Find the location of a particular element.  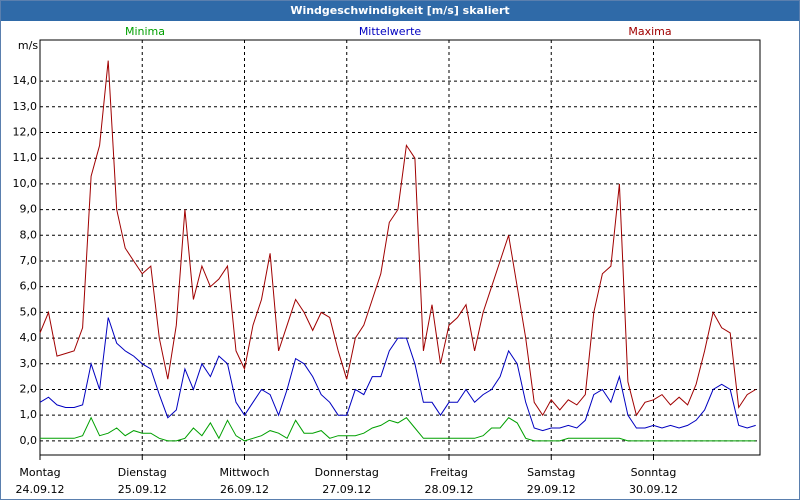

series-line is located at coordinates (398, 429).